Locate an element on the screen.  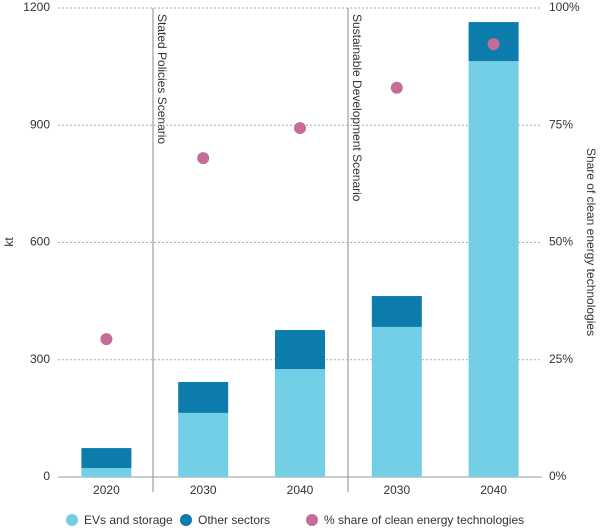
y-tick-label: 900 is located at coordinates (40, 124).